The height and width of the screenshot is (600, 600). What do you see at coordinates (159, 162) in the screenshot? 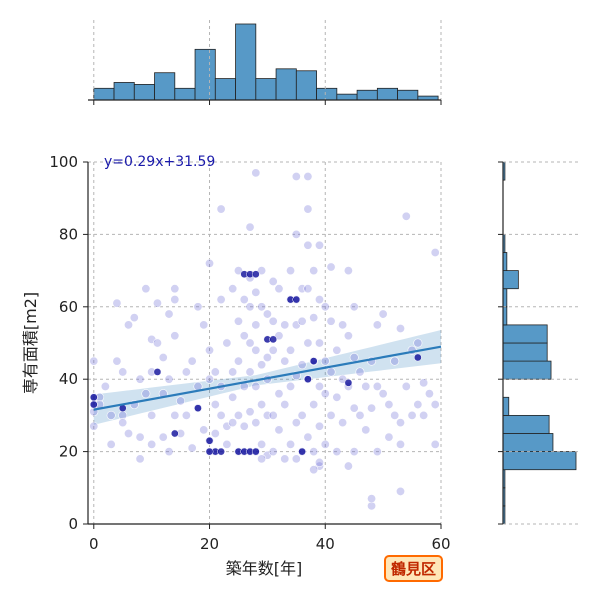
I see `regression-annotation: y=0.29x+31.59` at bounding box center [159, 162].